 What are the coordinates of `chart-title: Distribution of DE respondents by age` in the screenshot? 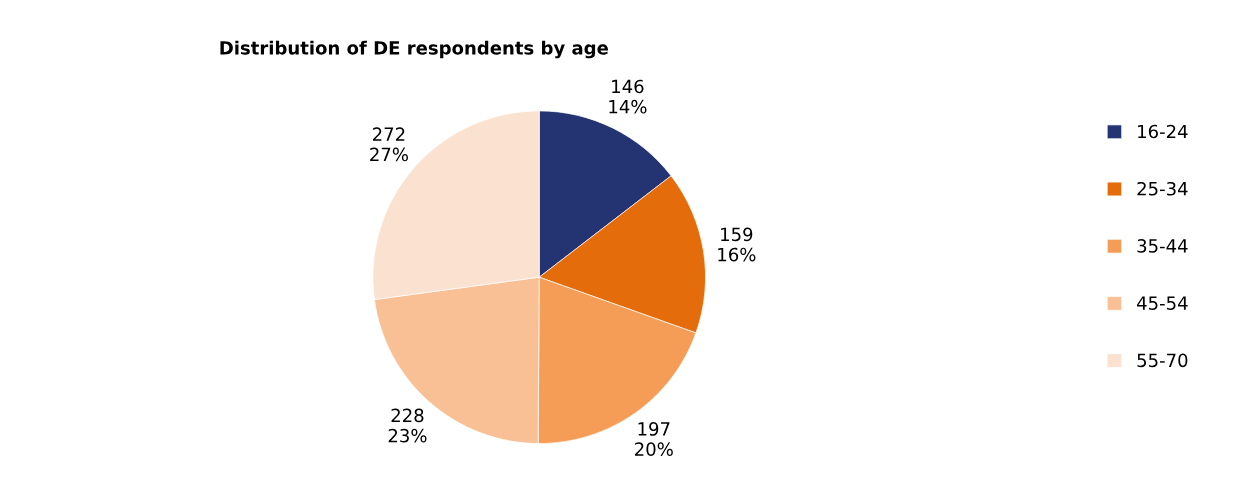 It's located at (414, 49).